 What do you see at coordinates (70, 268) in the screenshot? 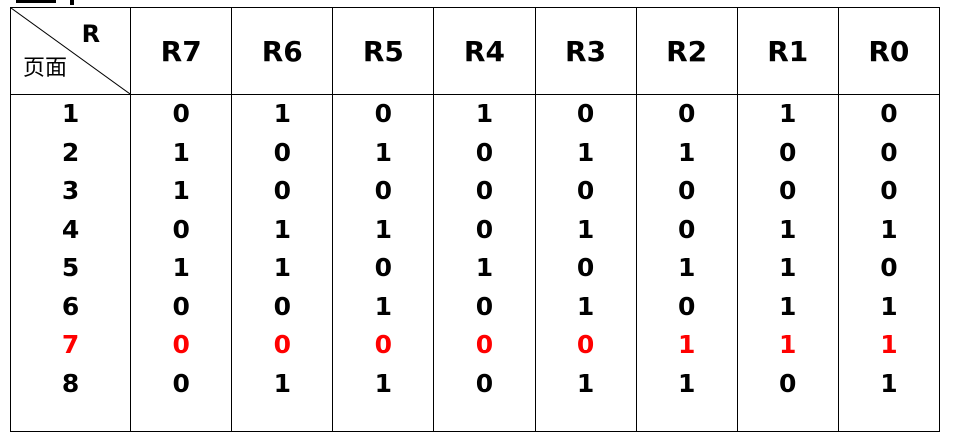
I see `page-number-cell: 5` at bounding box center [70, 268].